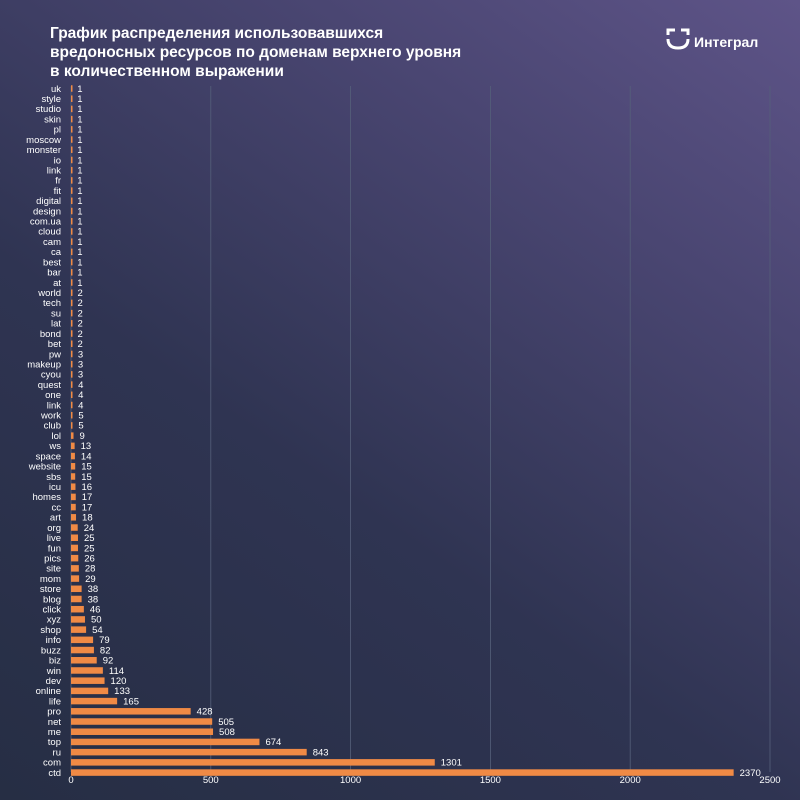 The image size is (800, 800). I want to click on category-label: blog, so click(52, 599).